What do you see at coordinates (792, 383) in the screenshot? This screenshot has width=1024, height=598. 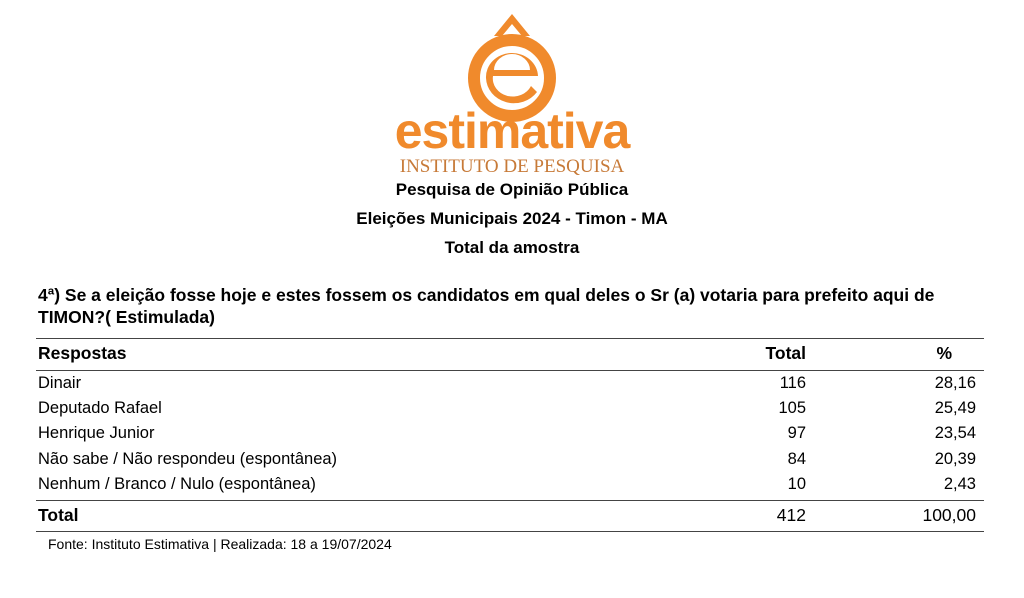 I see `row-total: 116` at bounding box center [792, 383].